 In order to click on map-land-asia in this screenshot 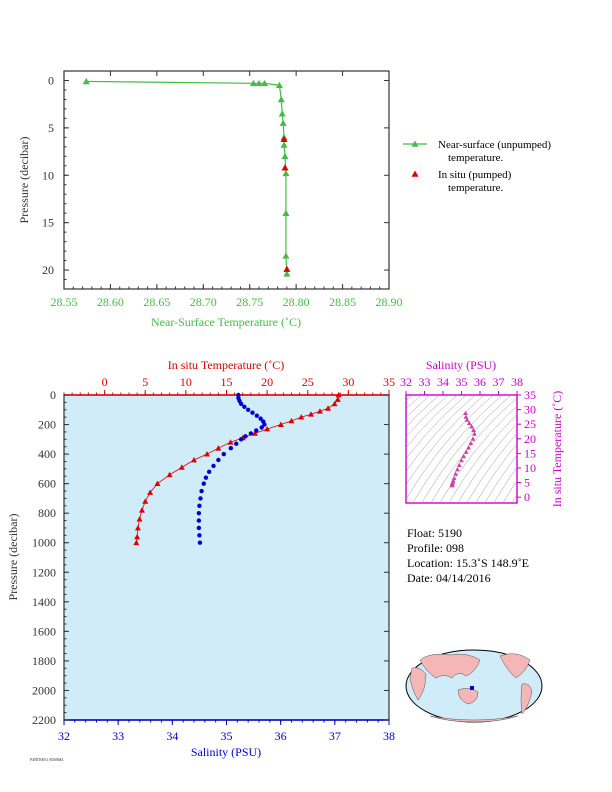, I will do `click(450, 666)`.